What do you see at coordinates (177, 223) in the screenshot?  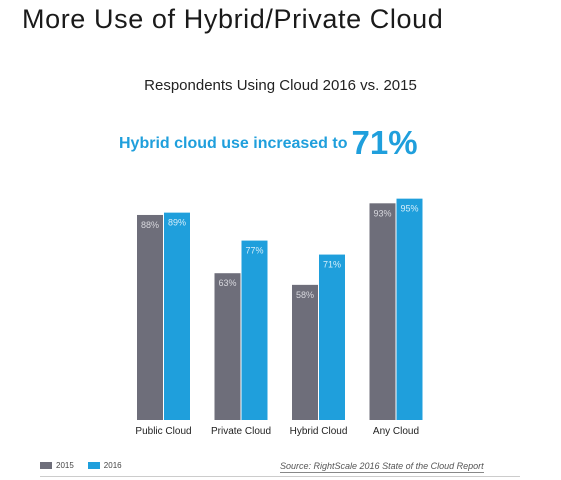 I see `data-label-2016-public-cloud: 89%` at bounding box center [177, 223].